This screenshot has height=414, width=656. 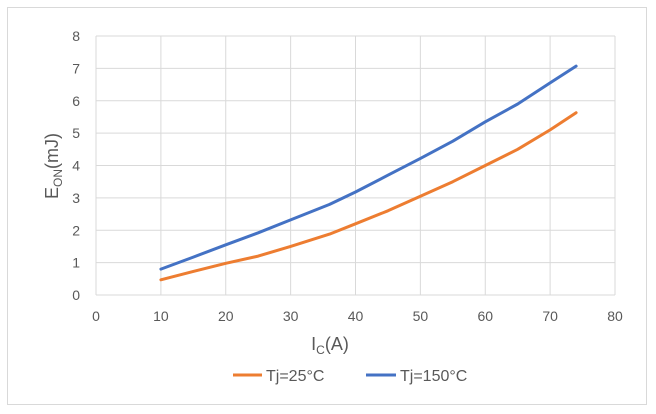 I want to click on y-tick-label: 5, so click(x=76, y=133).